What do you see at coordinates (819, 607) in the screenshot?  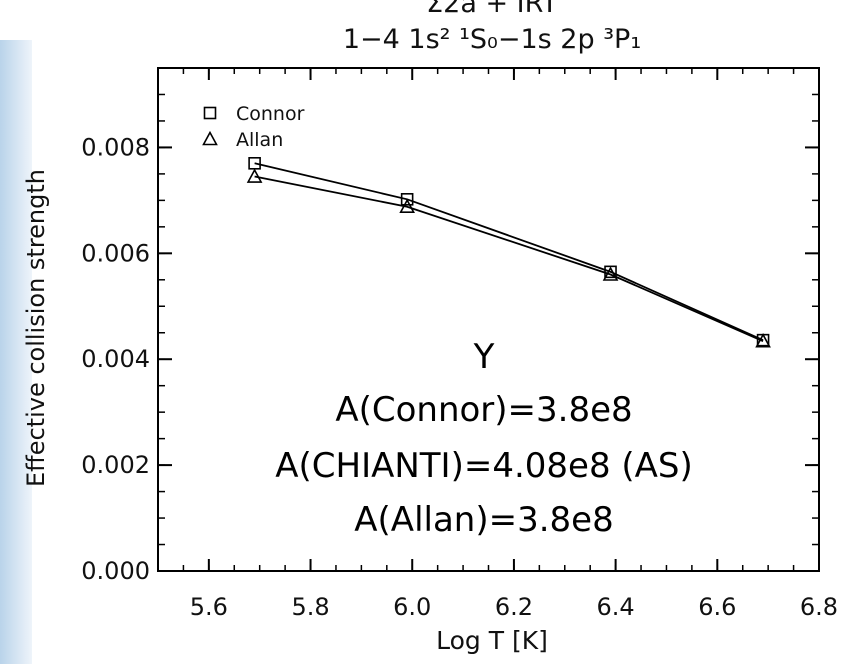 I see `x-tick-label: 6.8` at bounding box center [819, 607].